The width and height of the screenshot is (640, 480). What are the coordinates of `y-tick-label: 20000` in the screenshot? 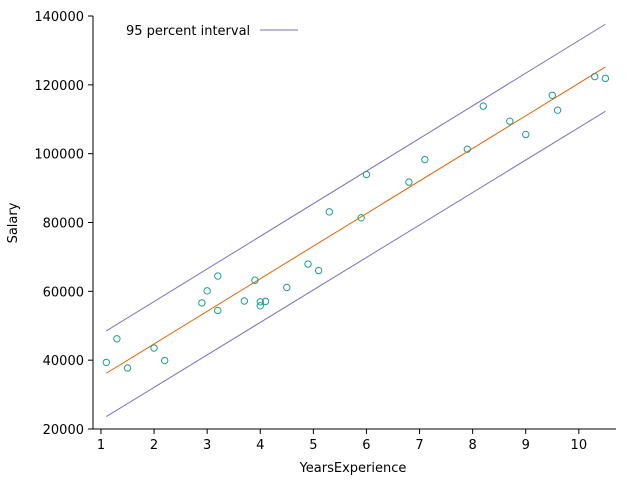 It's located at (63, 430).